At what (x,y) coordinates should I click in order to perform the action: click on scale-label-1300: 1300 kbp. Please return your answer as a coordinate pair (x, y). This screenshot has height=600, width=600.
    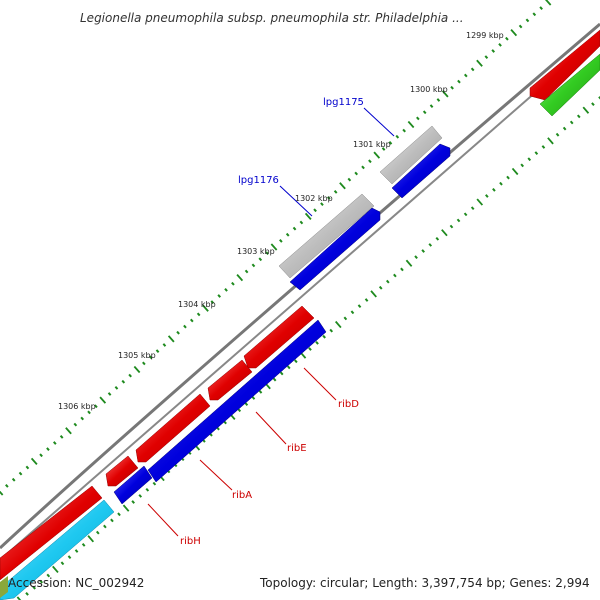
    Looking at the image, I should click on (429, 89).